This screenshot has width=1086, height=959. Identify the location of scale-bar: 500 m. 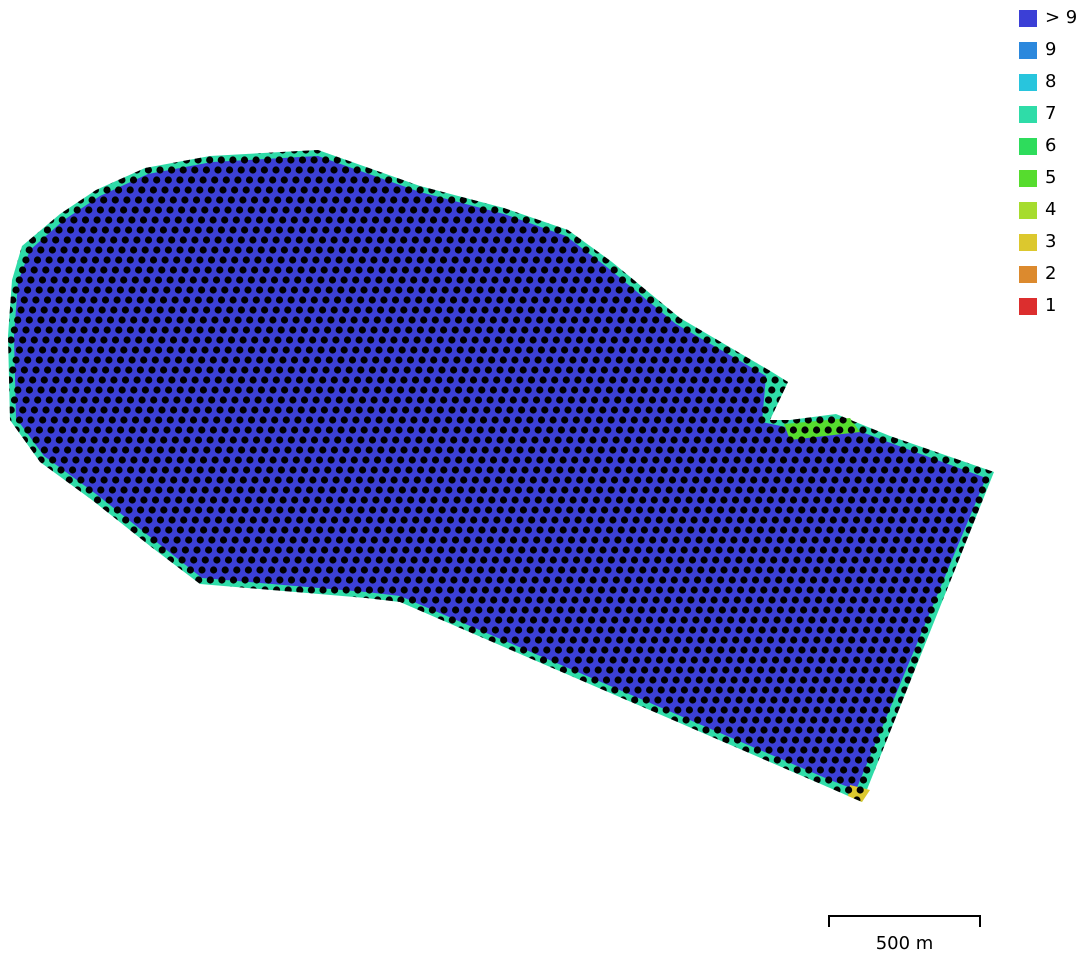
(904, 935).